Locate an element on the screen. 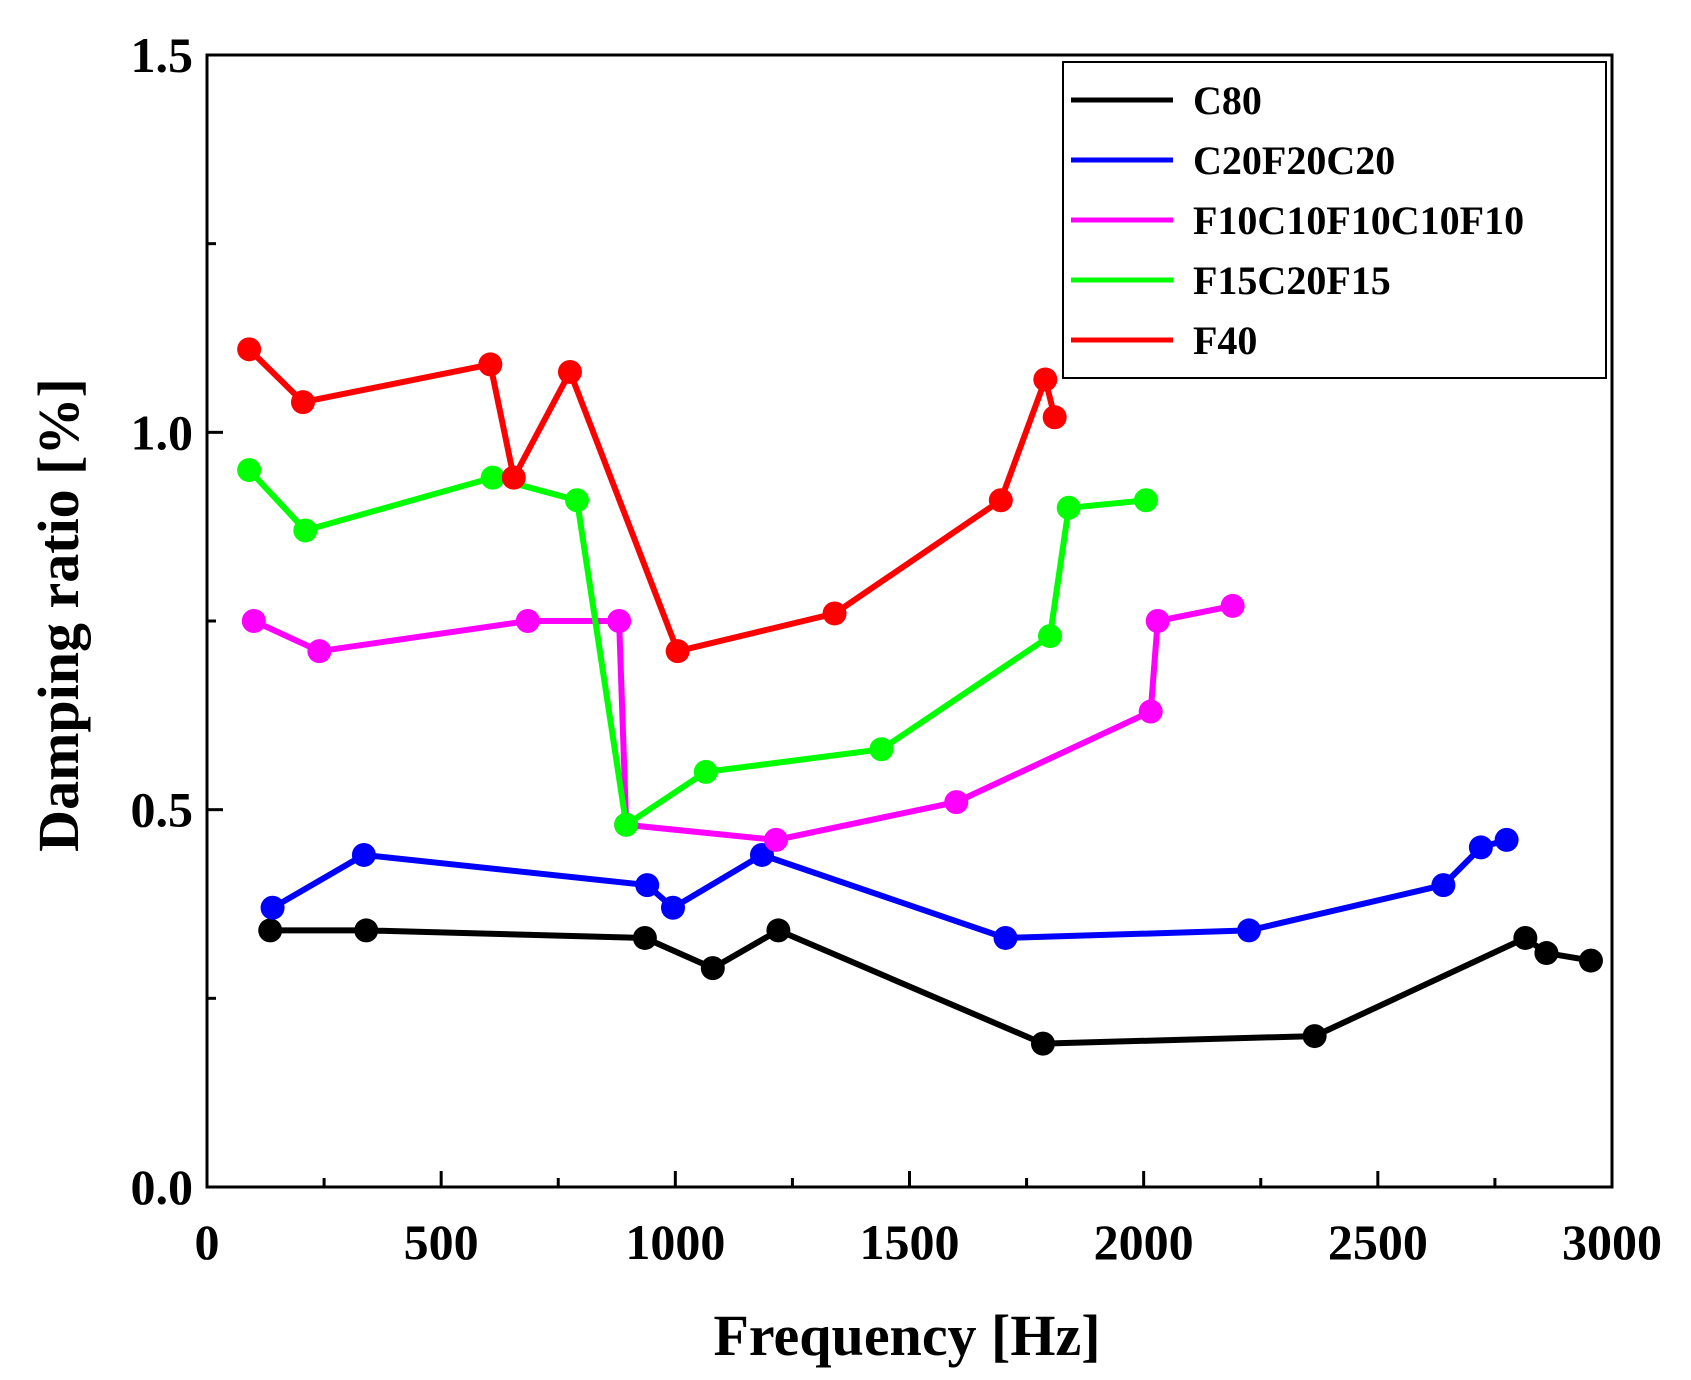  legend-label-f15c20f15: F15C20F15 is located at coordinates (1292, 280).